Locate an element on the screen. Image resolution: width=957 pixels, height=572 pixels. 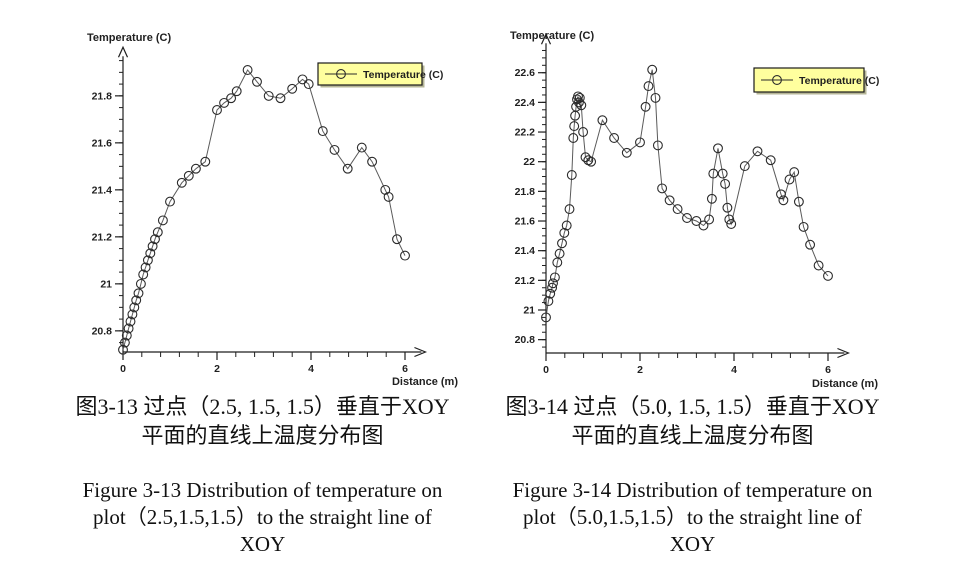
svg-text: 21.4 is located at coordinates (525, 251).